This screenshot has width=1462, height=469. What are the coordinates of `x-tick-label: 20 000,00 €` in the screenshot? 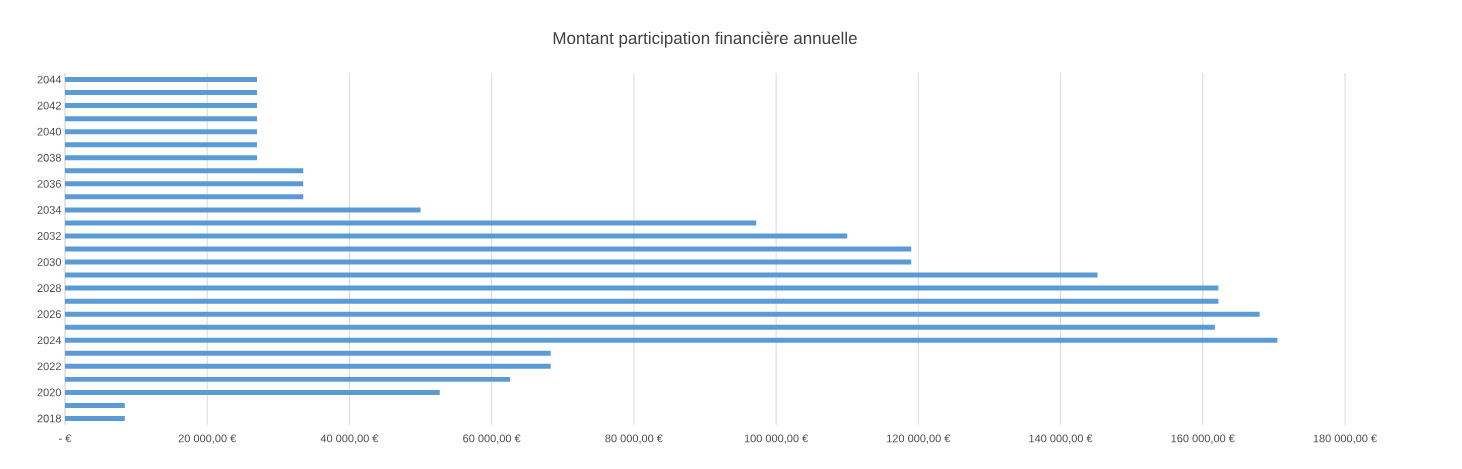 It's located at (207, 439).